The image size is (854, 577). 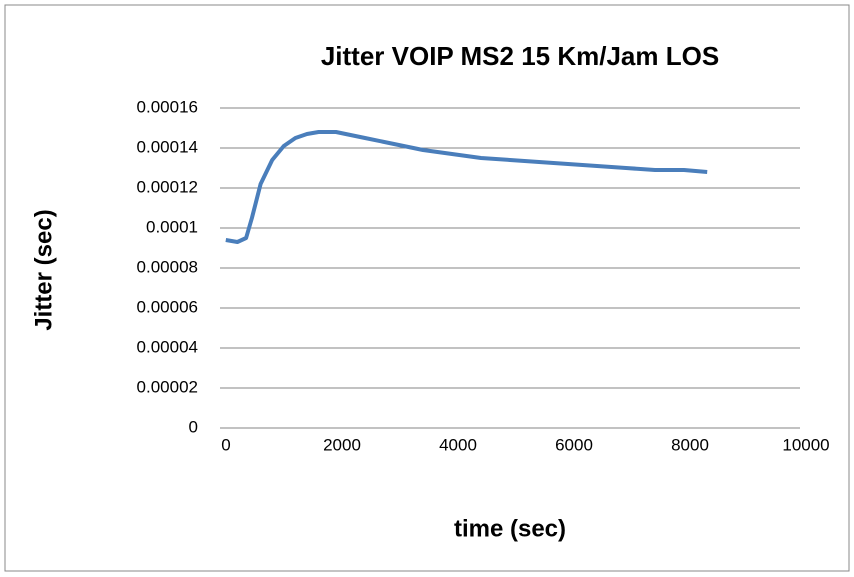 What do you see at coordinates (193, 426) in the screenshot?
I see `y-tick-label: 0` at bounding box center [193, 426].